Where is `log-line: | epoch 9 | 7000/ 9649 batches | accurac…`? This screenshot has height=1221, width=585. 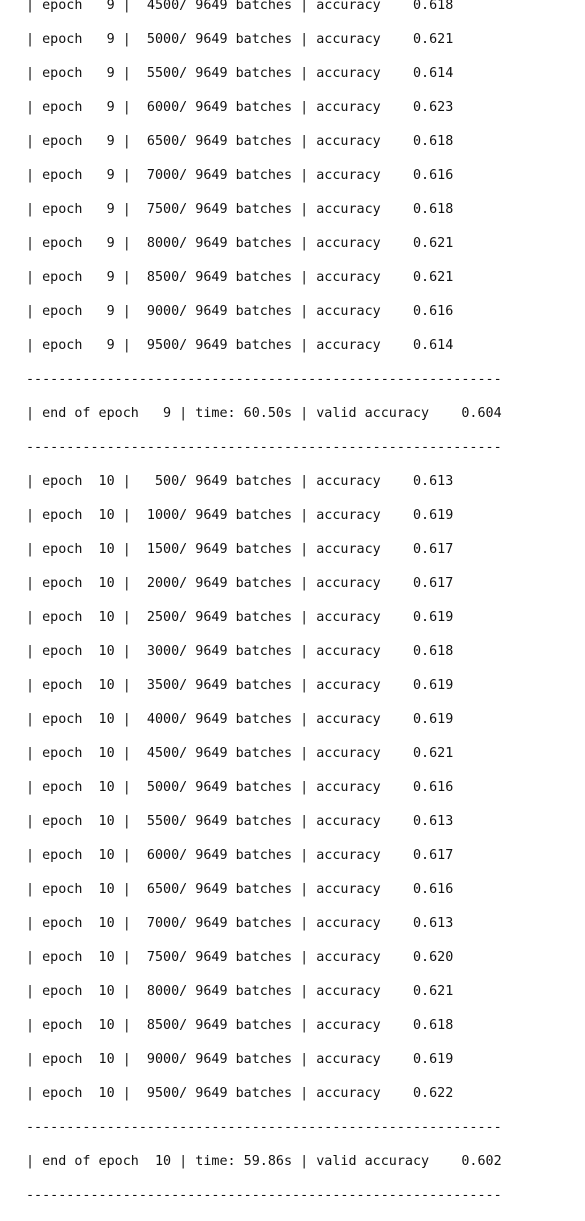 log-line: | epoch 9 | 7000/ 9649 batches | accurac… is located at coordinates (240, 175).